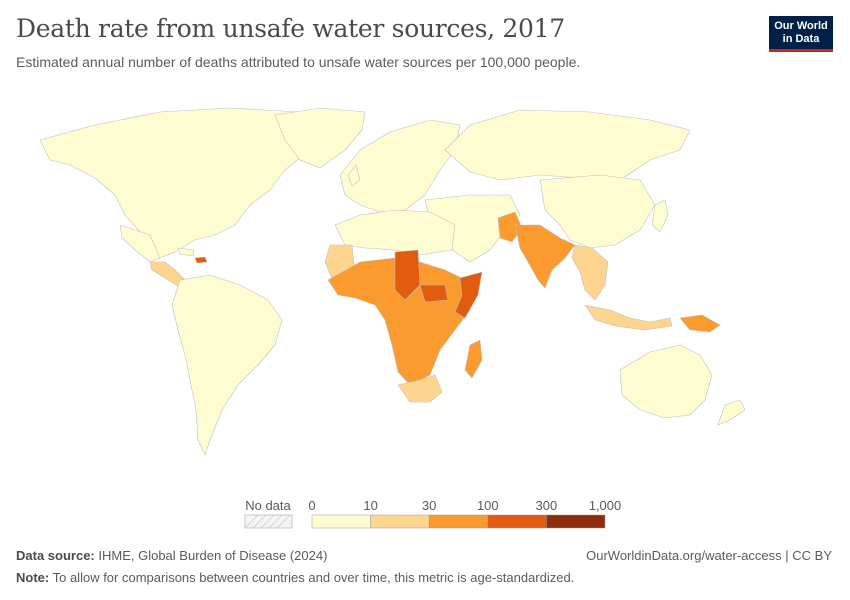  Describe the element at coordinates (213, 555) in the screenshot. I see `source-text: IHME, Global Burden of Disease (2024)` at that location.